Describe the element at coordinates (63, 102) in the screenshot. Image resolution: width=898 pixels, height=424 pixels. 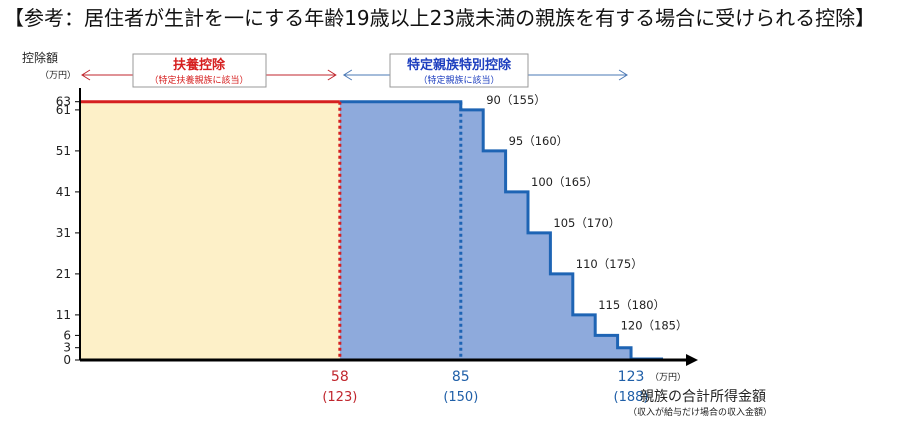
I see `y-tick-label: 63` at that location.